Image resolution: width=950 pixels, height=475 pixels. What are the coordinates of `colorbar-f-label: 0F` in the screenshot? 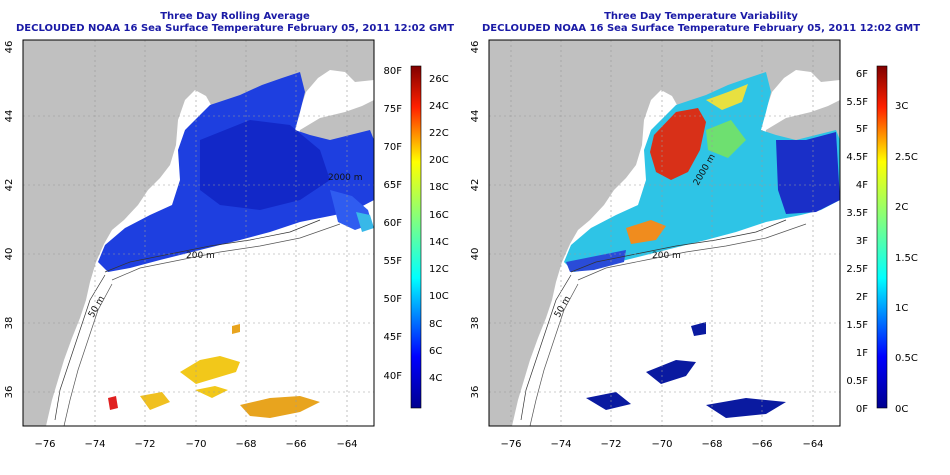 It's located at (862, 409).